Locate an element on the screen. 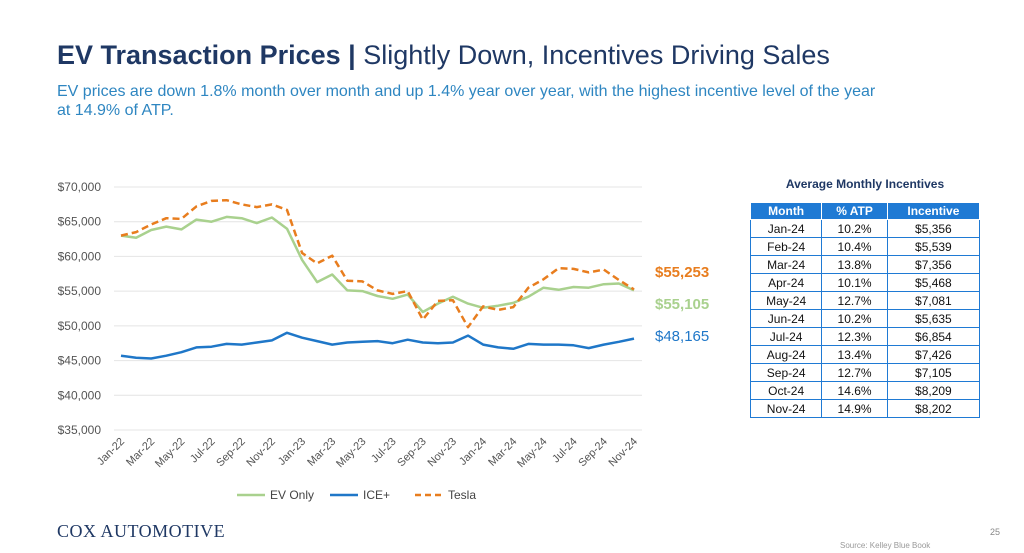 This screenshot has height=553, width=1024. table-cell: $7,426 is located at coordinates (933, 354).